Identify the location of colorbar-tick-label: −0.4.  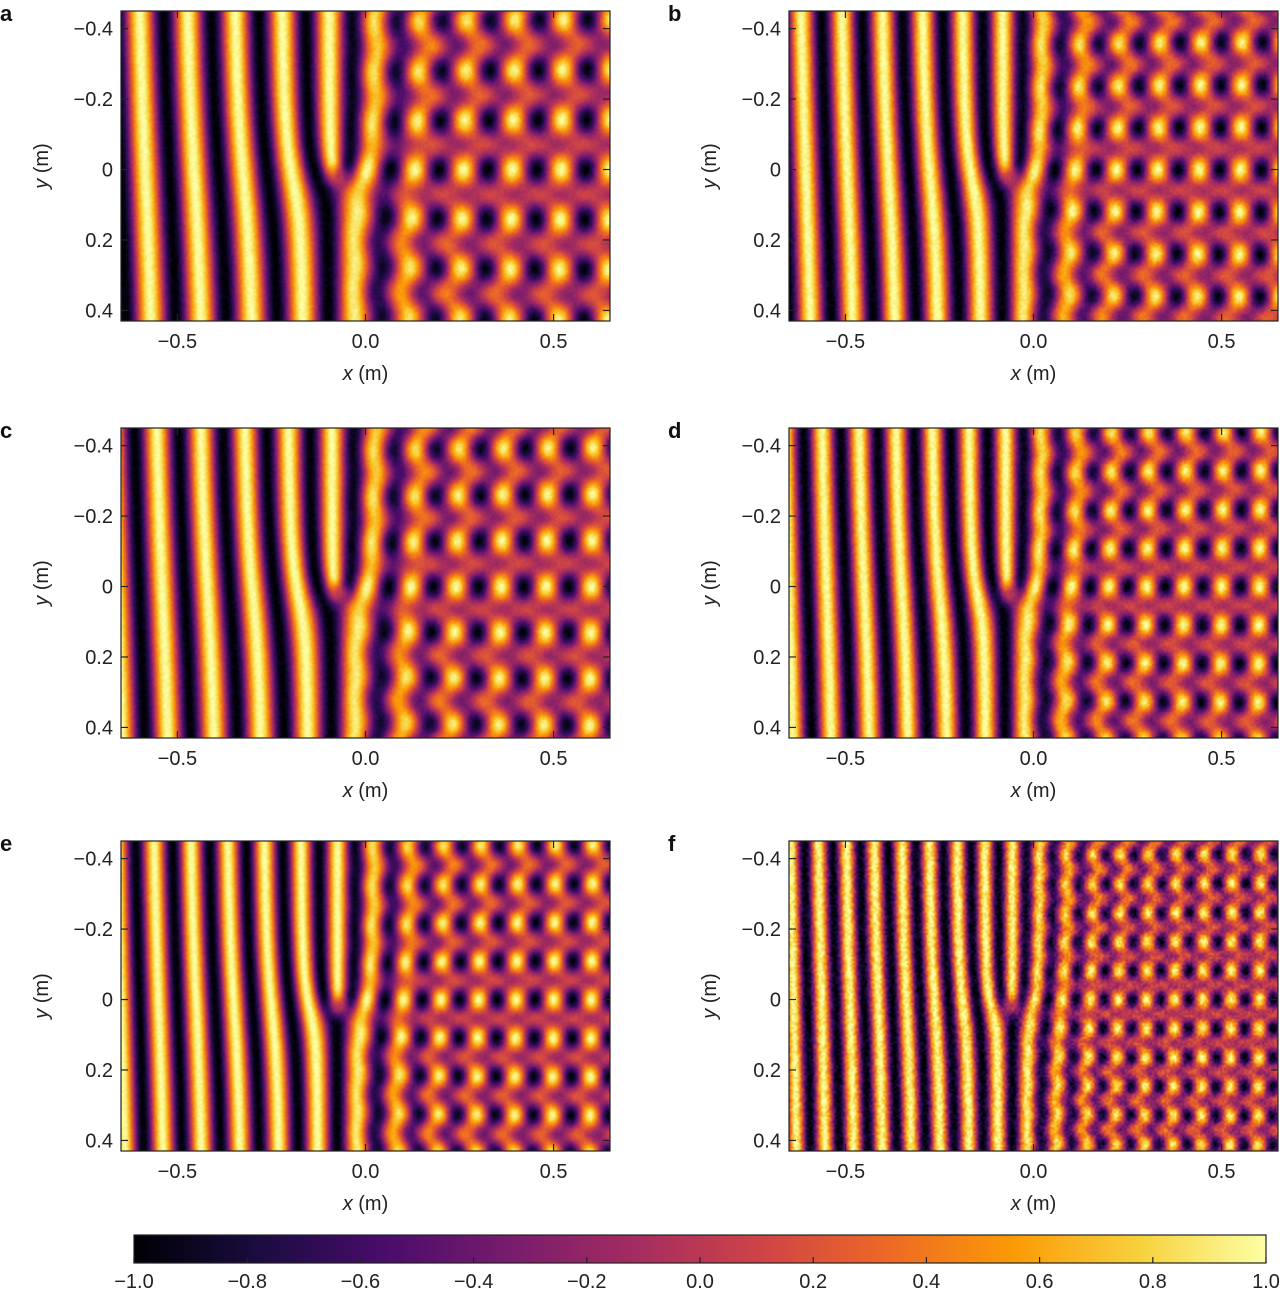
(473, 1282).